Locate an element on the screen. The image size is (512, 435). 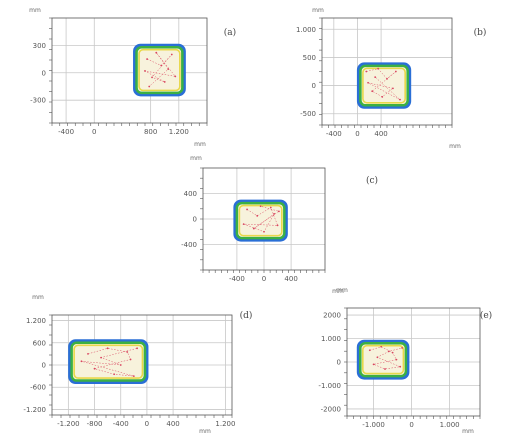
x-tick-label: -1.000 is located at coordinates (373, 425).